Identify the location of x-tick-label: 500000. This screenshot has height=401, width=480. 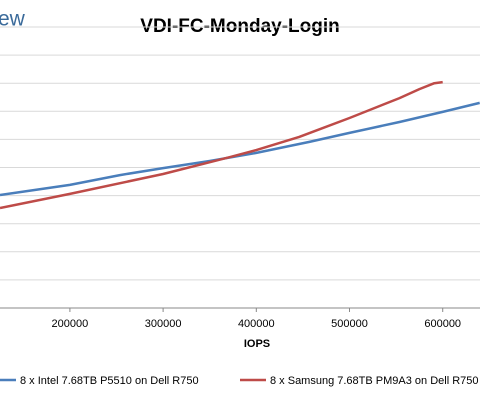
(349, 324).